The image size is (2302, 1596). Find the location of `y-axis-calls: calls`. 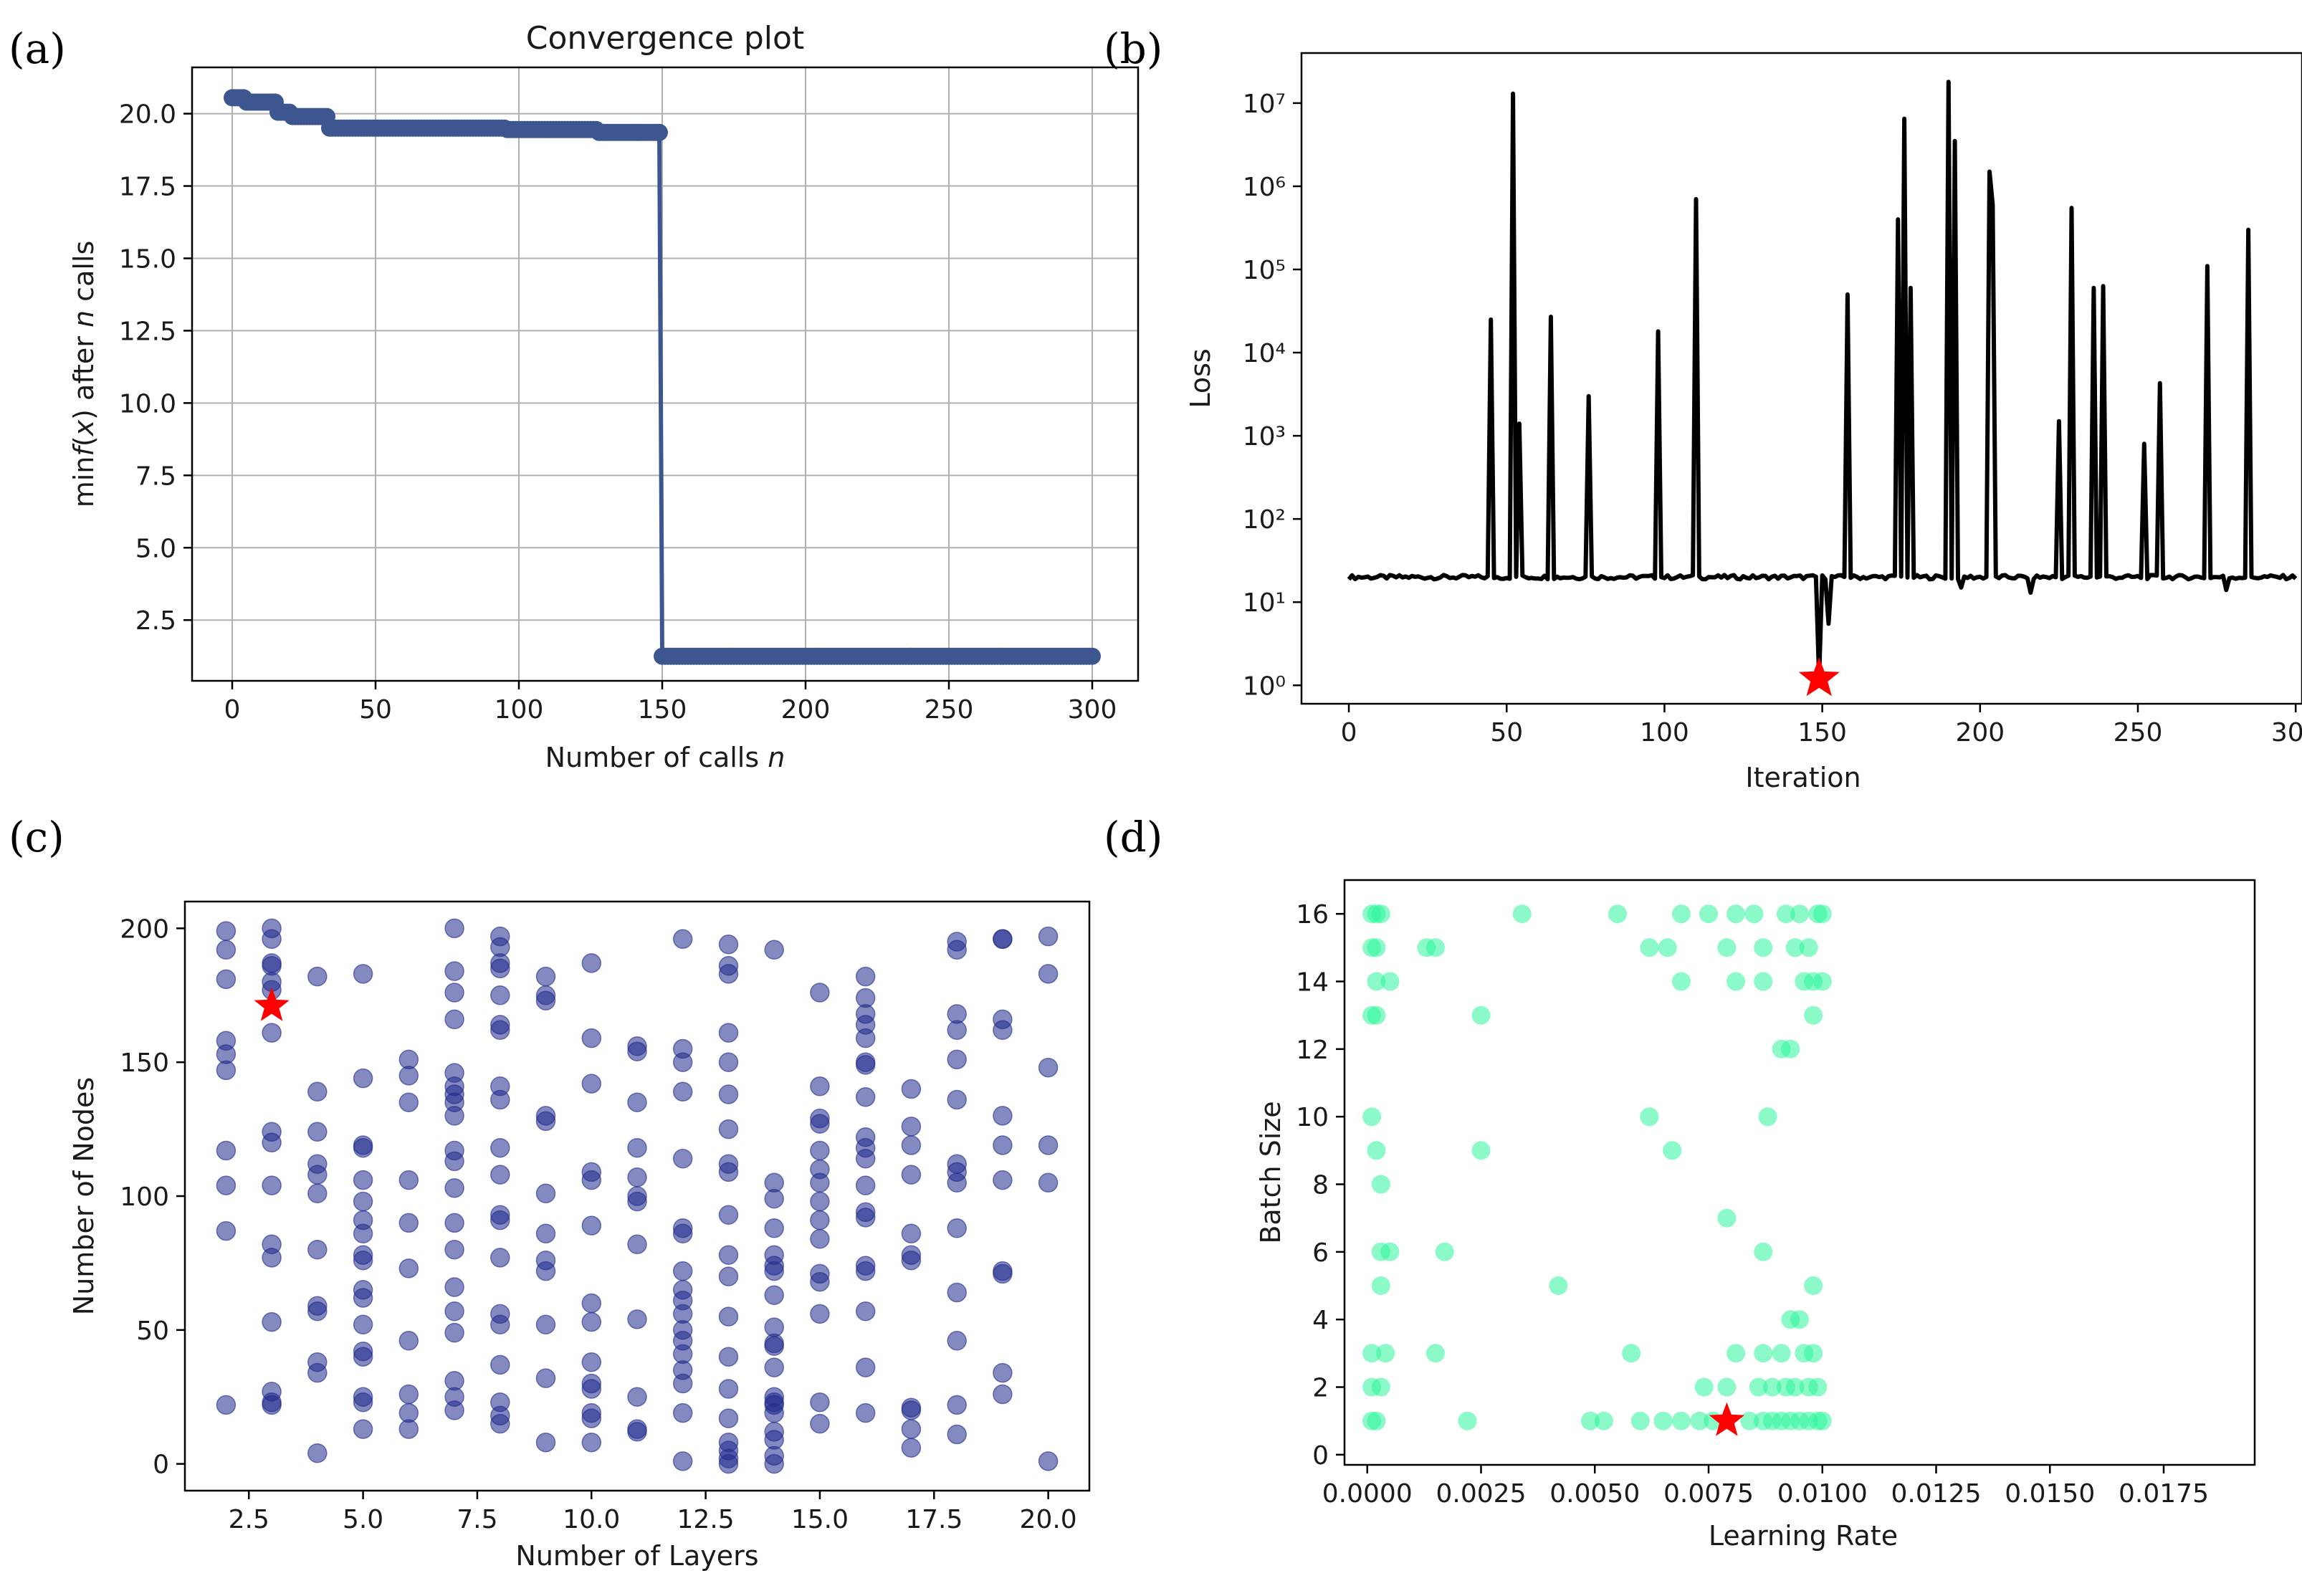

y-axis-calls: calls is located at coordinates (84, 276).